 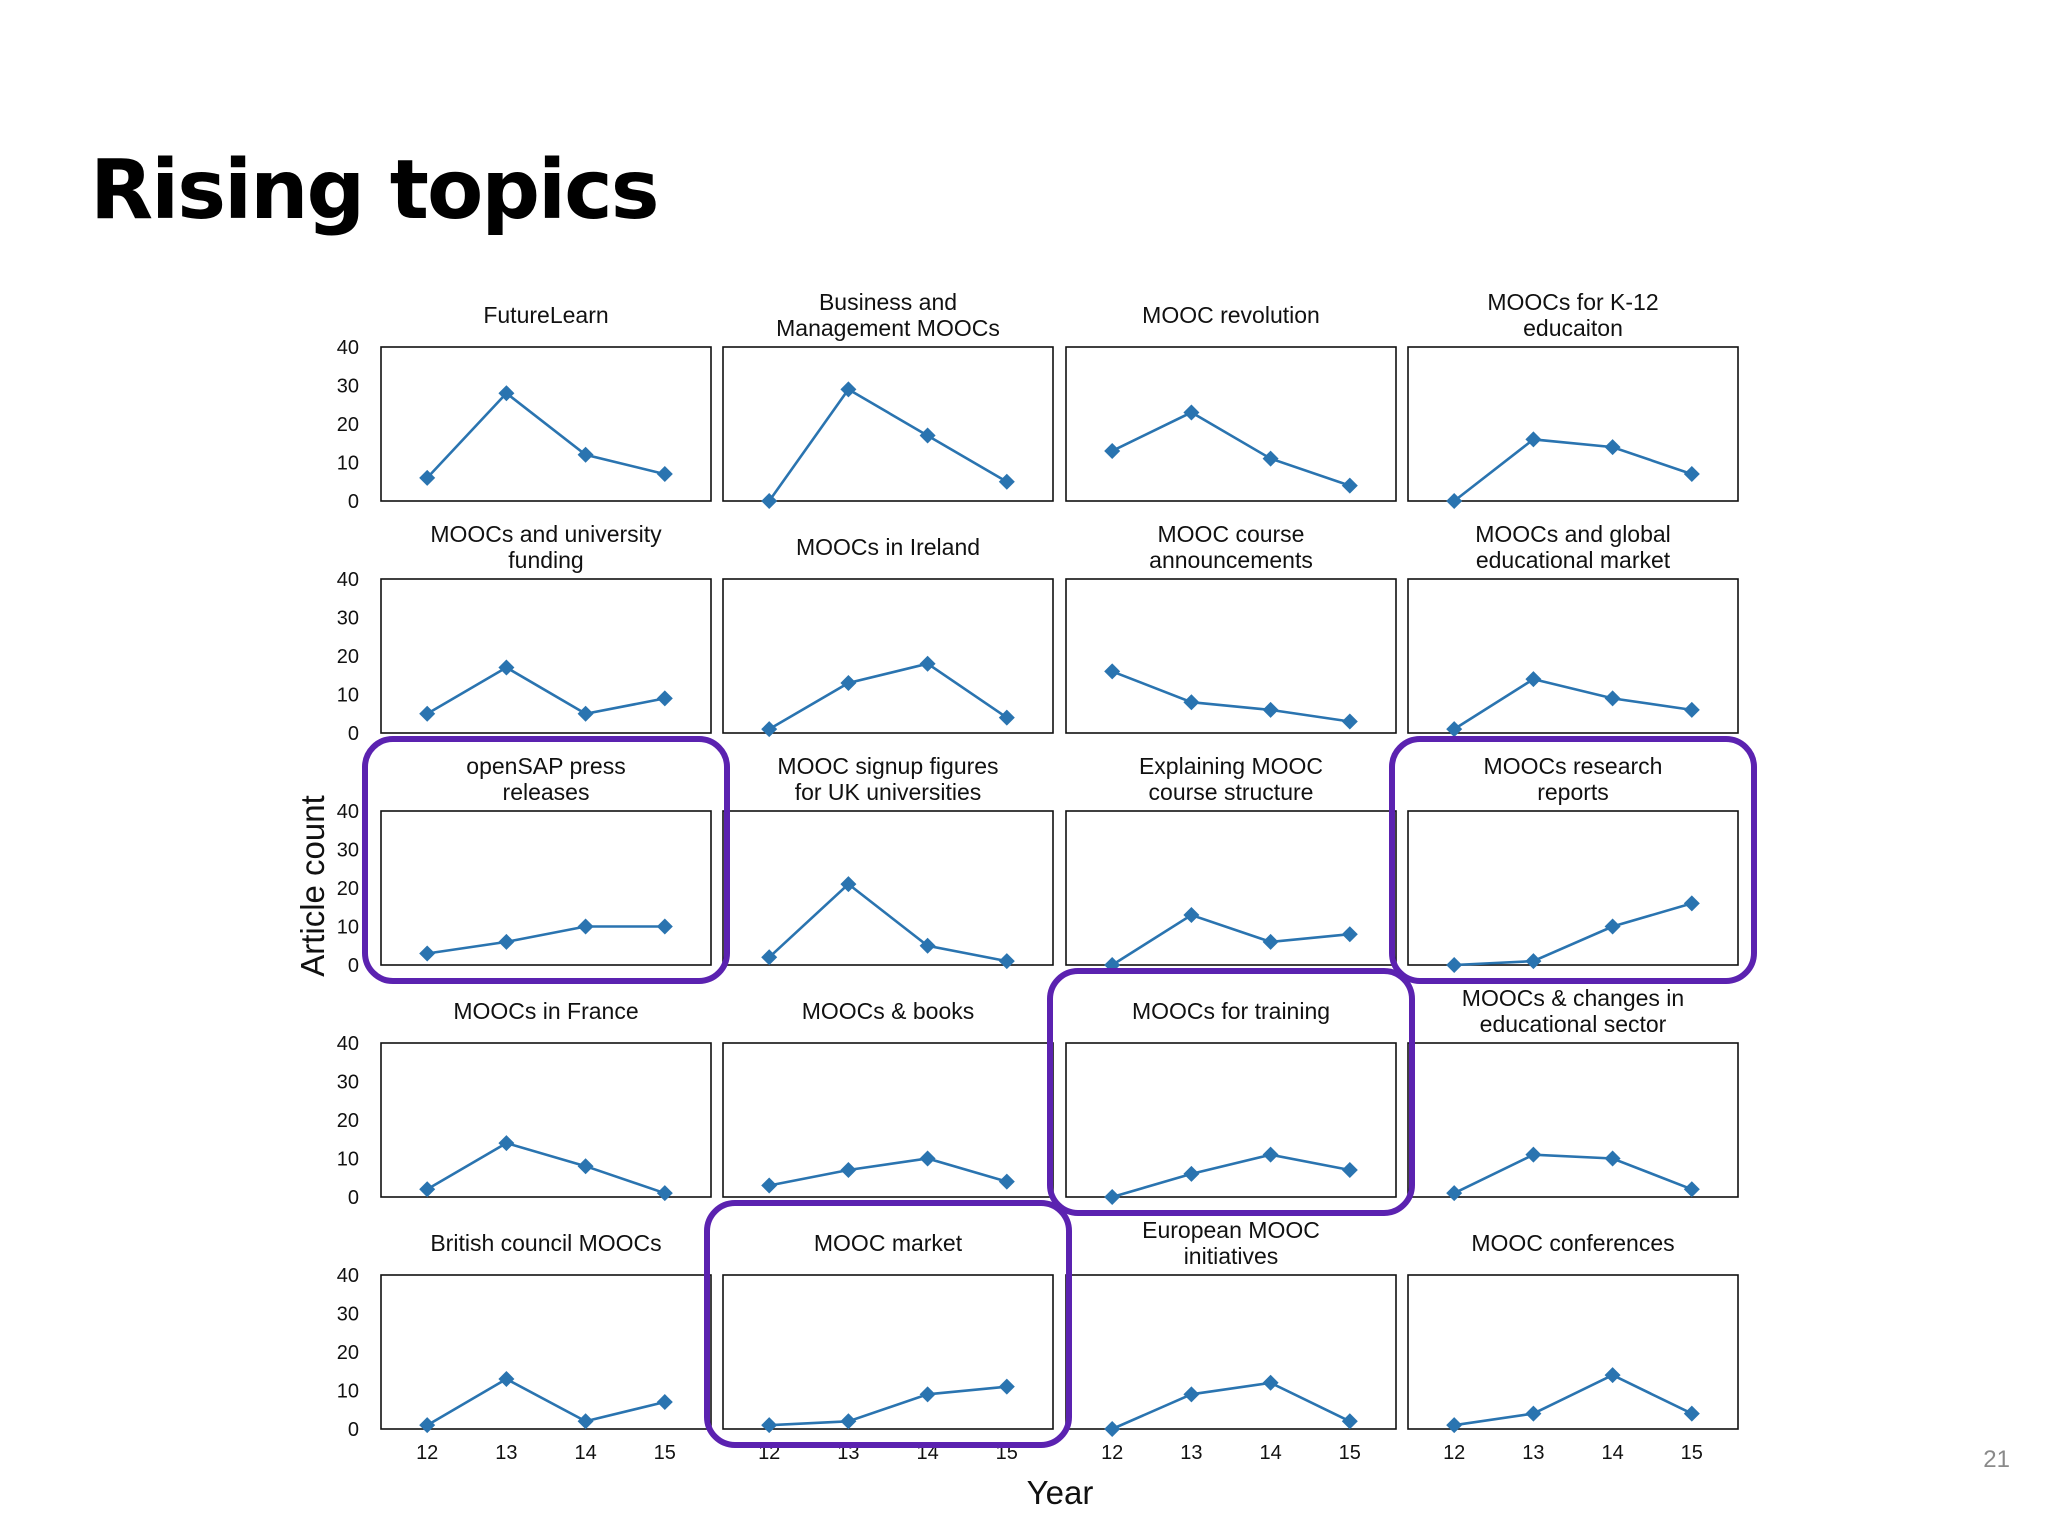 I want to click on panel-title: MOOC conferences, so click(x=1572, y=1243).